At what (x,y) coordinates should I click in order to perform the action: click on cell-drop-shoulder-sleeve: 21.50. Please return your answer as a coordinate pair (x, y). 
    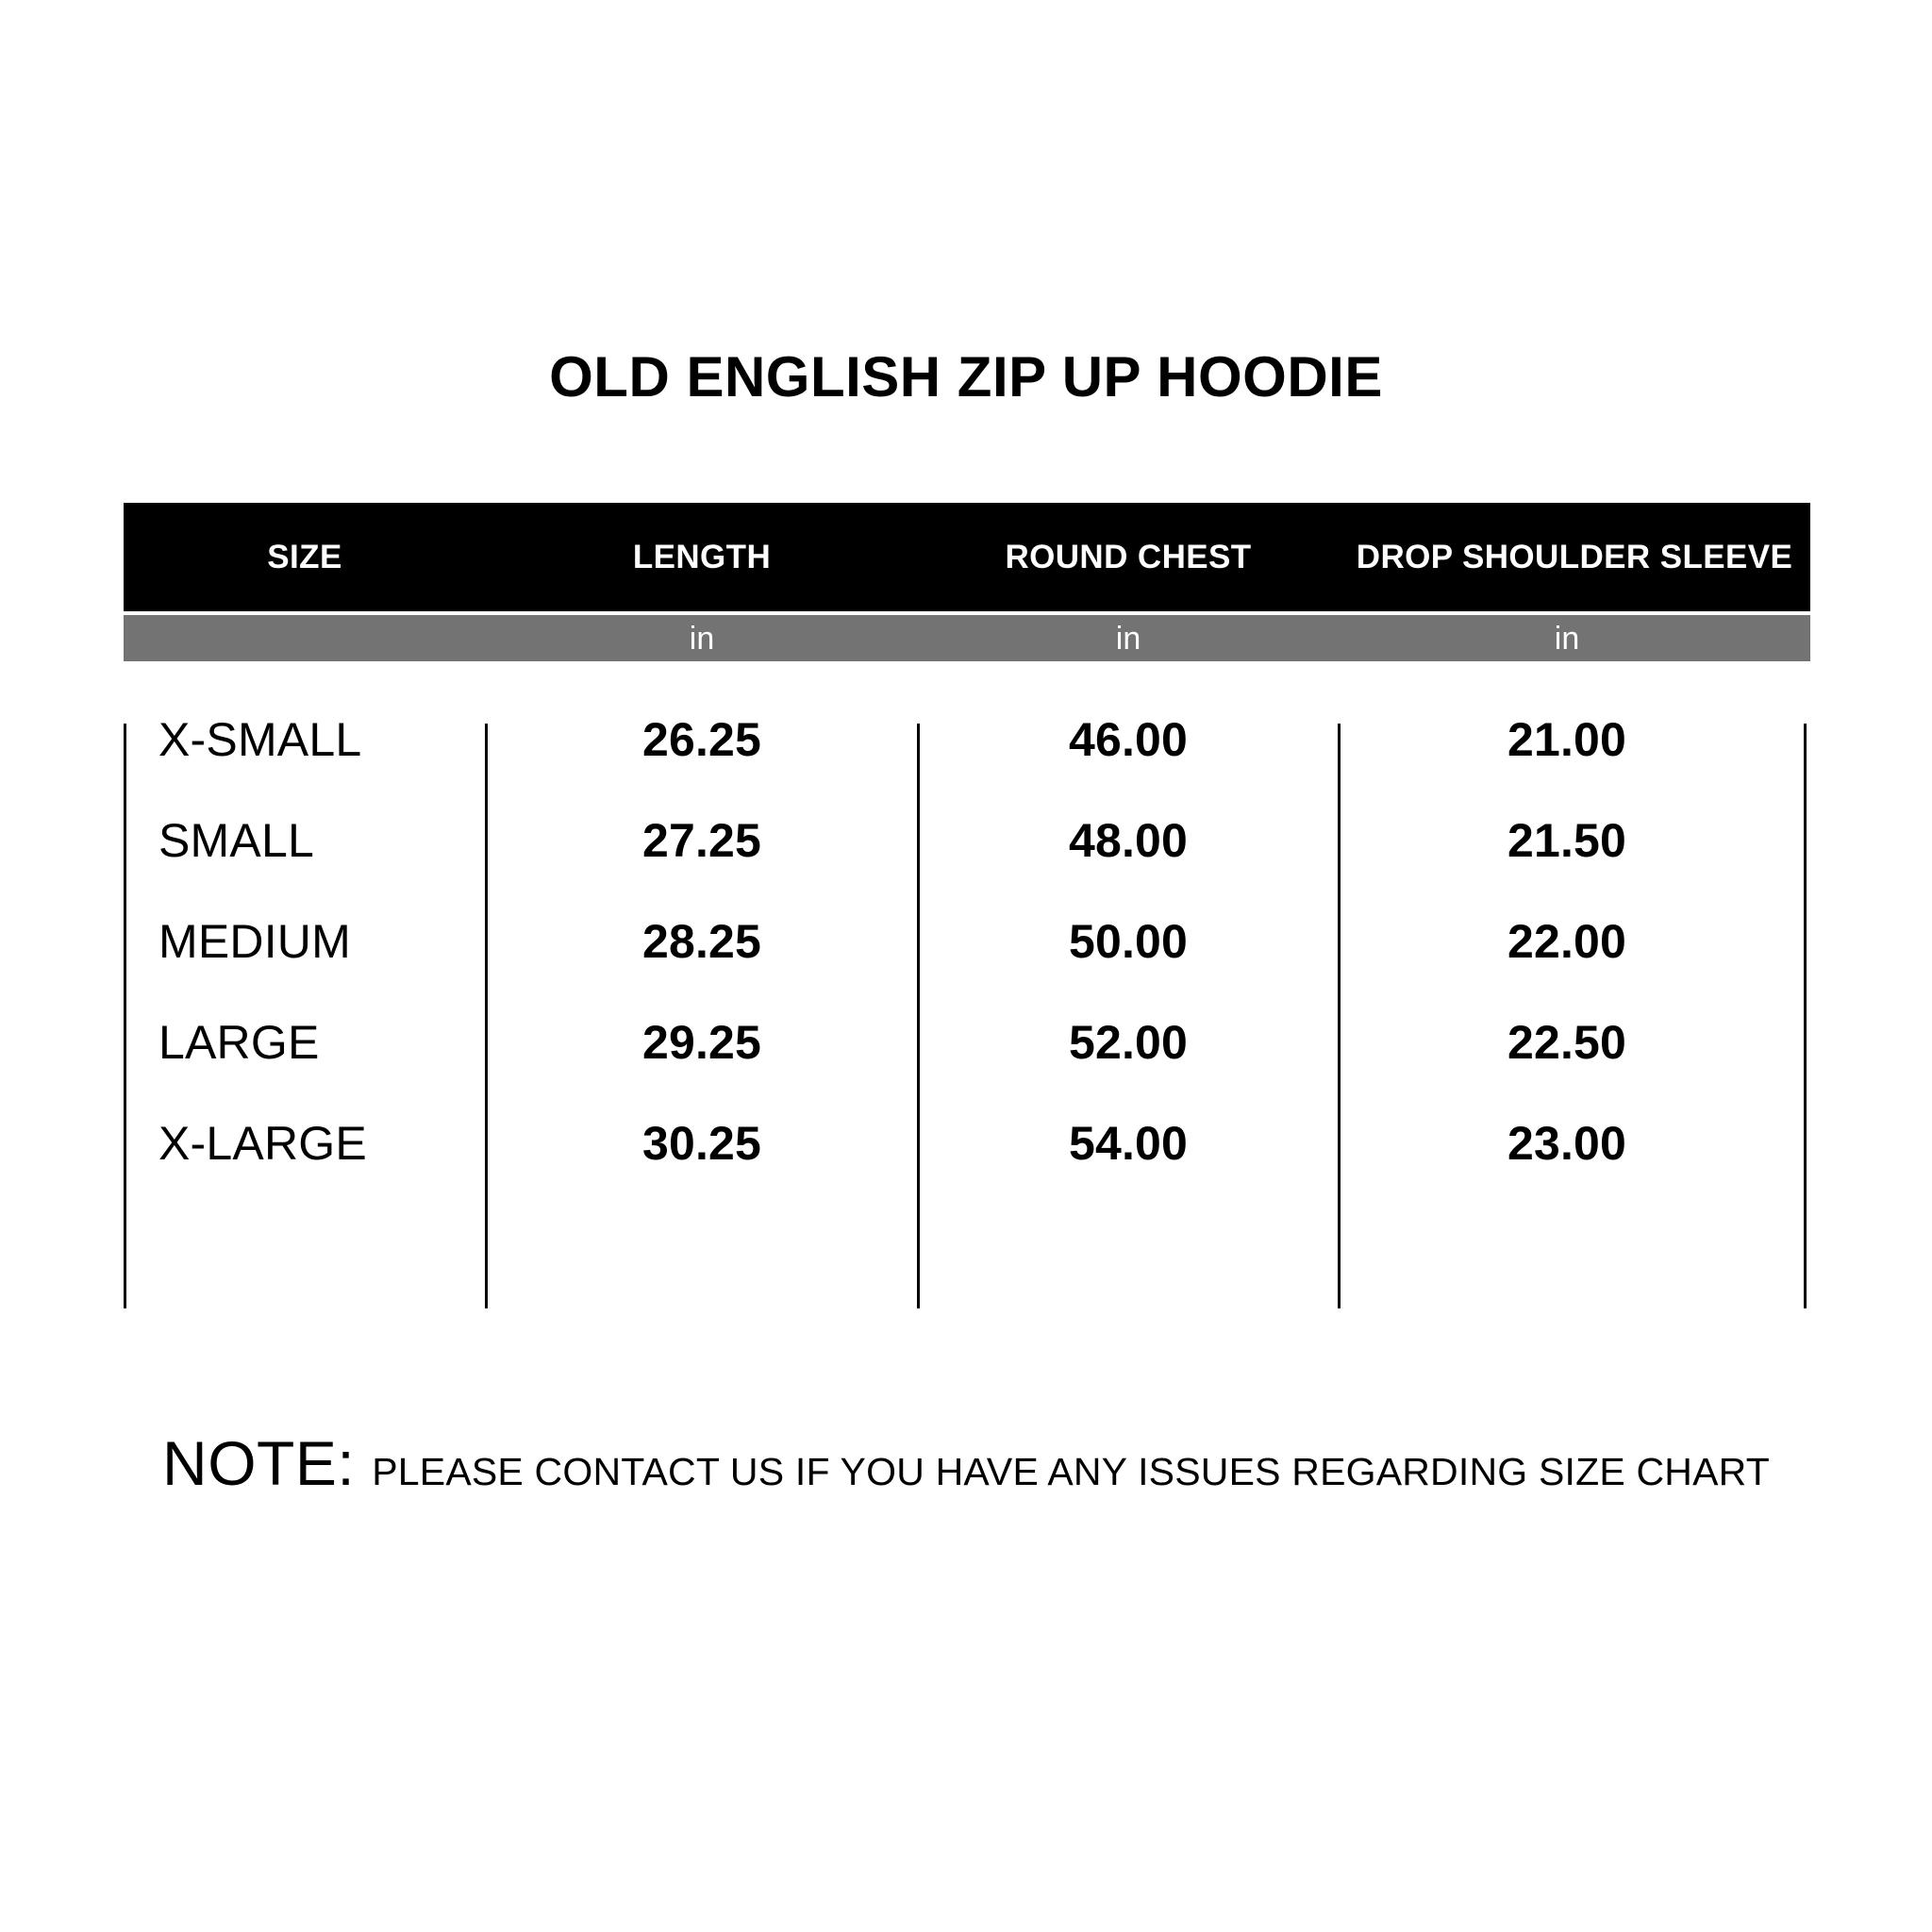
    Looking at the image, I should click on (1567, 840).